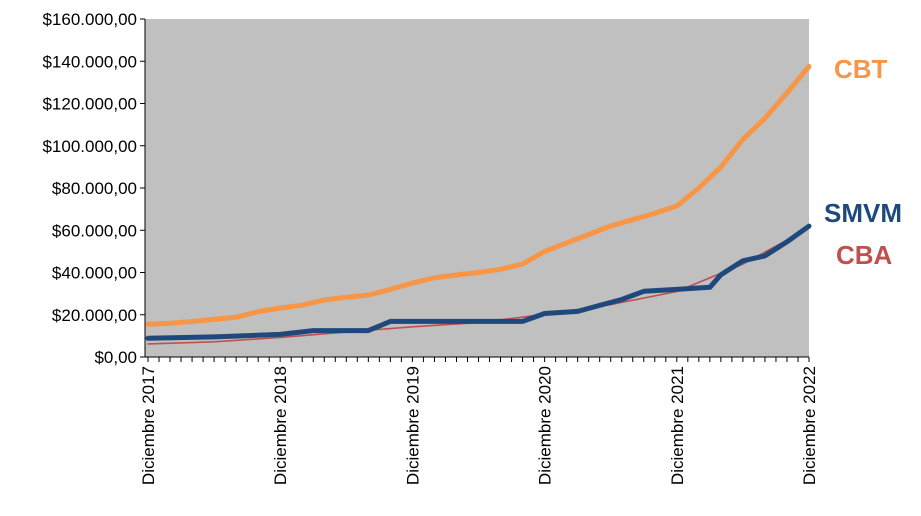 The height and width of the screenshot is (516, 921). What do you see at coordinates (412, 425) in the screenshot?
I see `x-tick-label: Diciembre 2019` at bounding box center [412, 425].